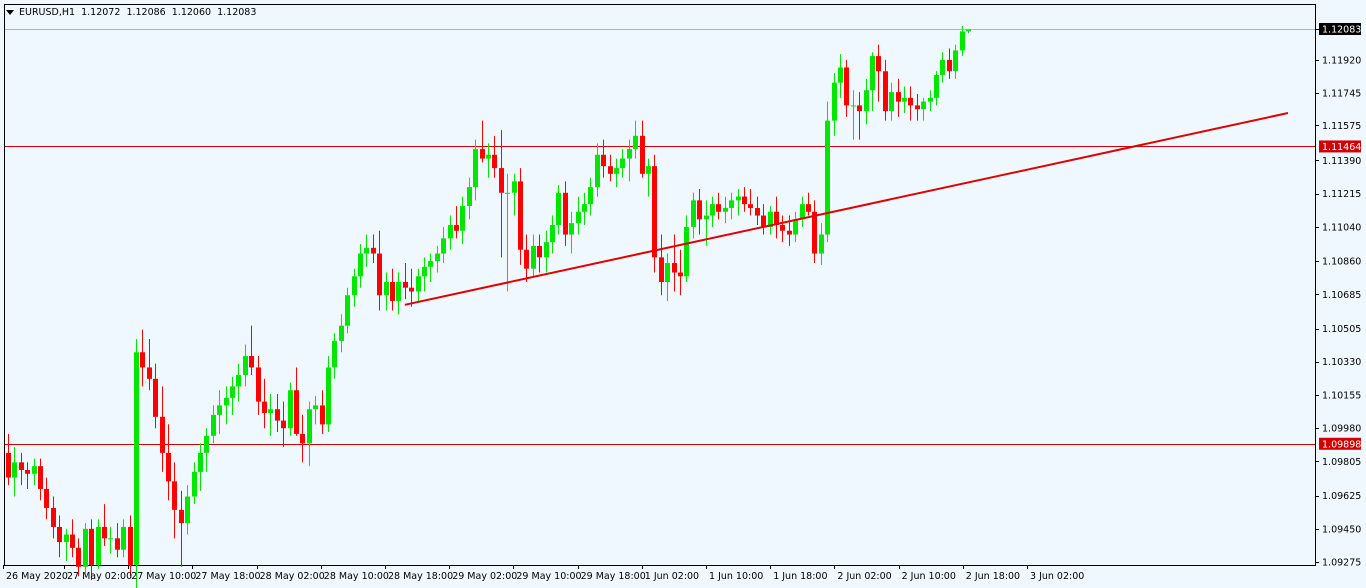  Describe the element at coordinates (548, 576) in the screenshot. I see `time-tick-label: 29 May 10:00` at that location.